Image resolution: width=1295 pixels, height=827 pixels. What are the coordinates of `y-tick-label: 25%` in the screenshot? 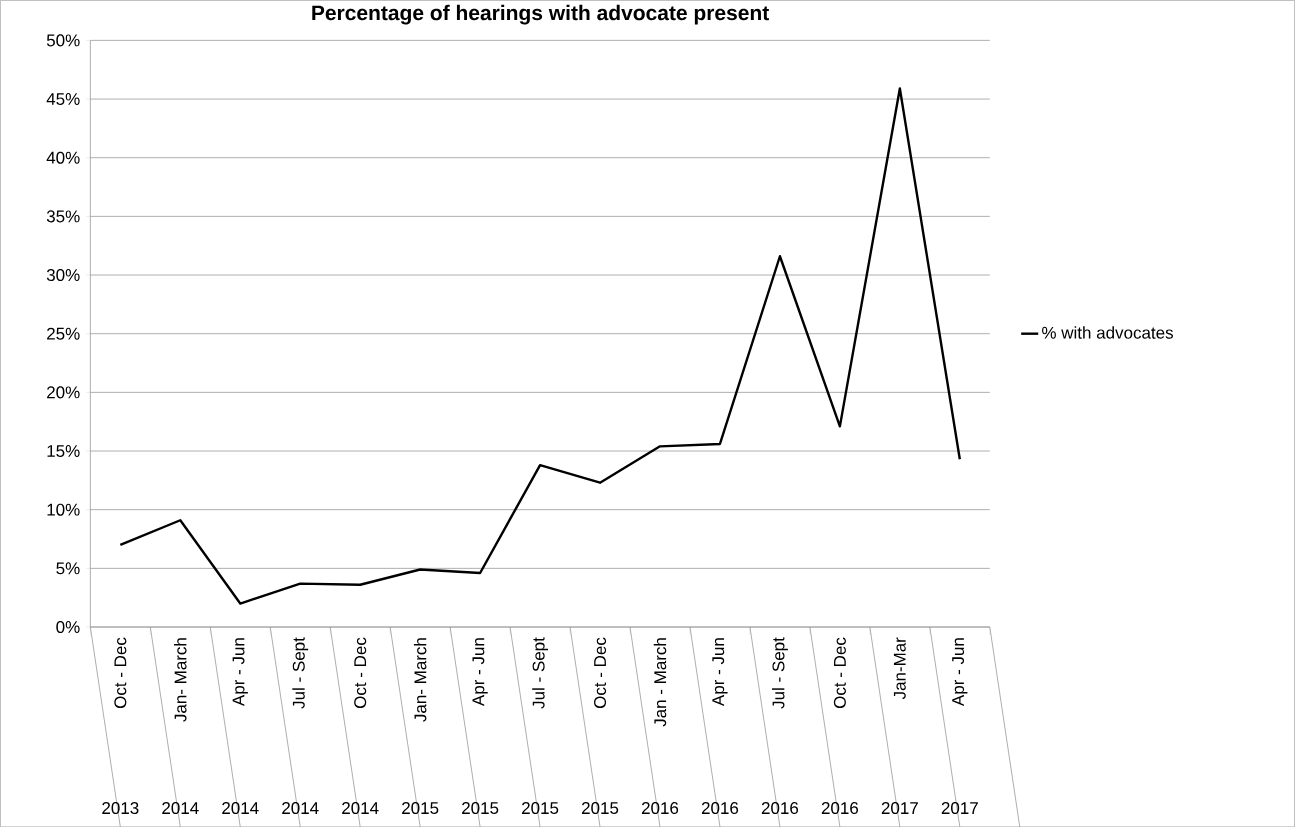 It's located at (63, 333).